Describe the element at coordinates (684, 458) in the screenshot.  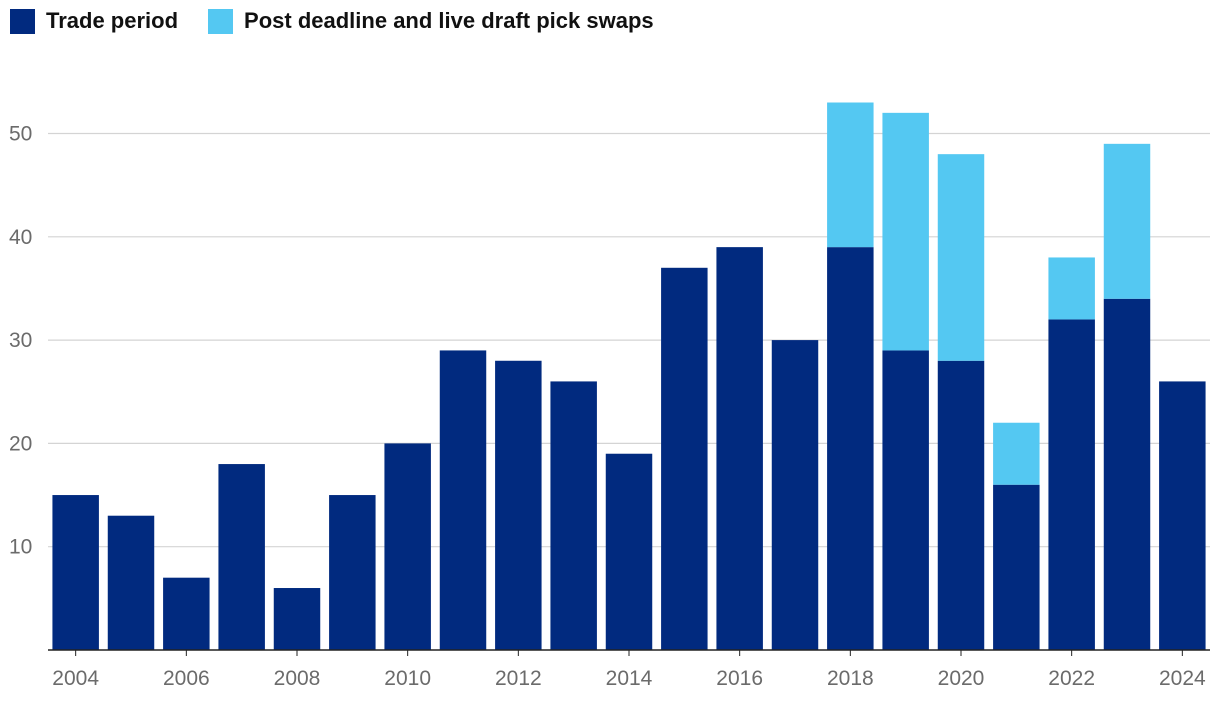
I see `bar-2015-trade-period` at that location.